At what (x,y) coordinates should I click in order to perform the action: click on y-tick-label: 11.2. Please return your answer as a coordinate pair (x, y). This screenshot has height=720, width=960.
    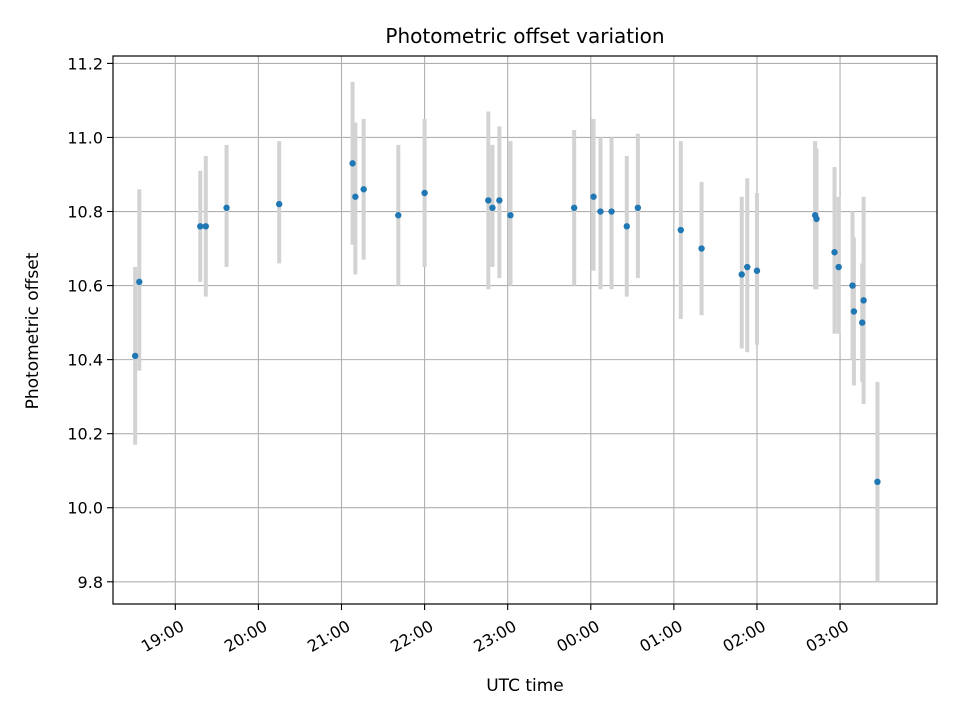
    Looking at the image, I should click on (85, 63).